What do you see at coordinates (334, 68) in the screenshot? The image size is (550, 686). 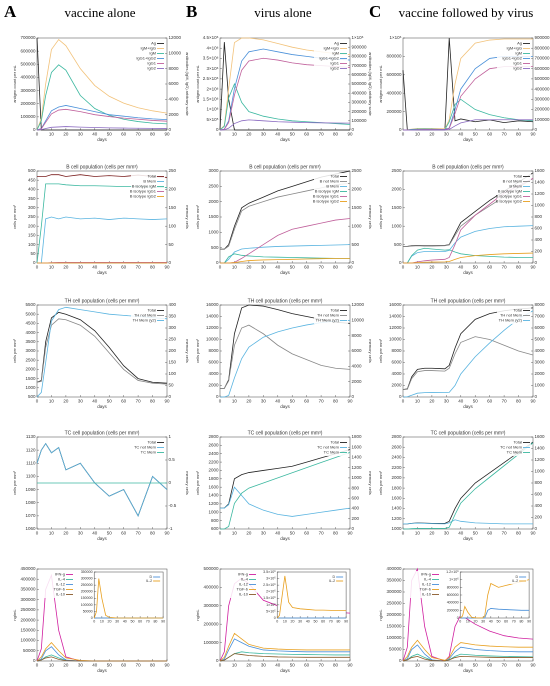 I see `legend-label: IgG2` at bounding box center [334, 68].